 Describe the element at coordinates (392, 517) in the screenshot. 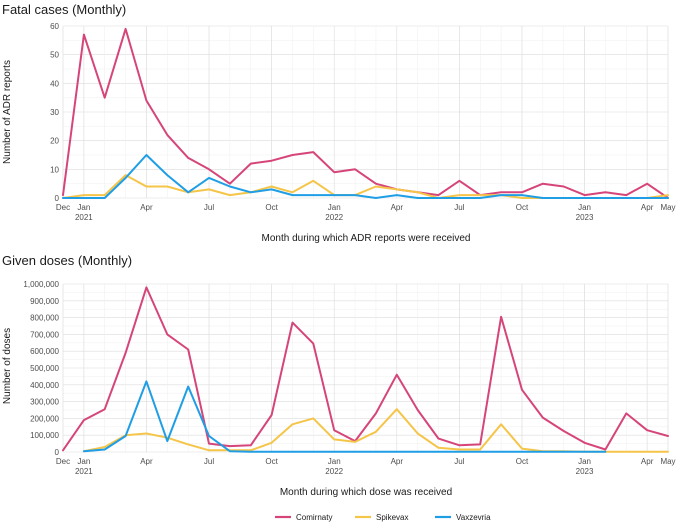

I see `legend-label-spikevax: Spikevax` at that location.